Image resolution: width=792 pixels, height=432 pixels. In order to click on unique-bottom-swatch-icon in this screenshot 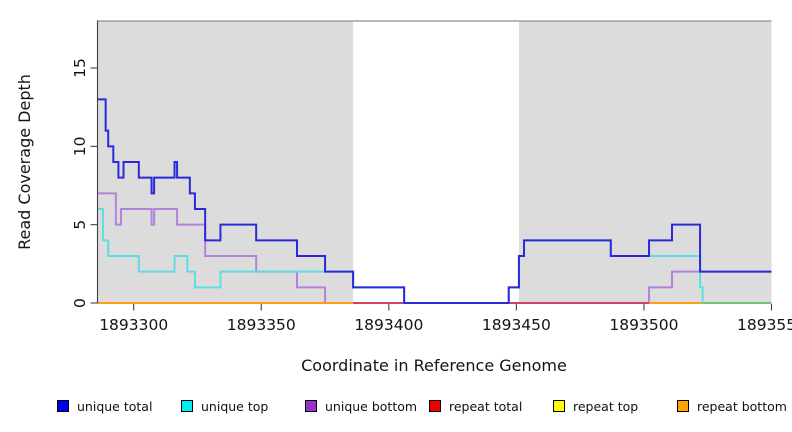, I will do `click(311, 406)`.